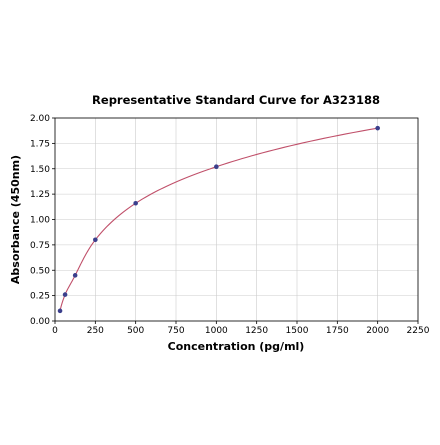 This screenshot has height=445, width=440. What do you see at coordinates (297, 331) in the screenshot?
I see `x-tick-label: 1500` at bounding box center [297, 331].